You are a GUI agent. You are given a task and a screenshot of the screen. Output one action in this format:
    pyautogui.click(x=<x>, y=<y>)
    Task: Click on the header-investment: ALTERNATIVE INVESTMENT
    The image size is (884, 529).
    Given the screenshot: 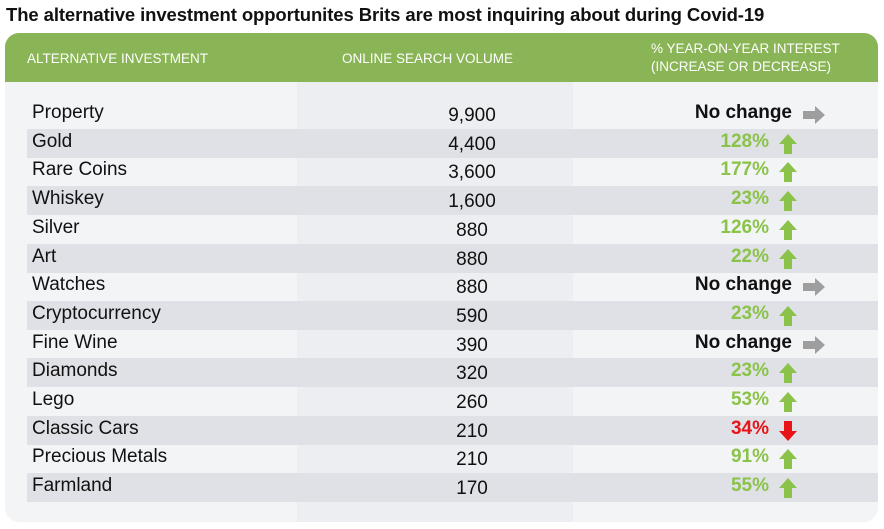 What is the action you would take?
    pyautogui.click(x=118, y=58)
    